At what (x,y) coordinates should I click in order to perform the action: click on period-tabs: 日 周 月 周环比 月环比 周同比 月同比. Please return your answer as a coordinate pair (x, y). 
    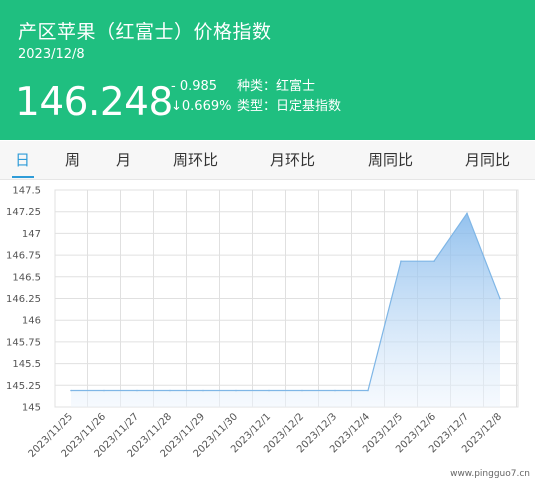
    Looking at the image, I should click on (267, 160).